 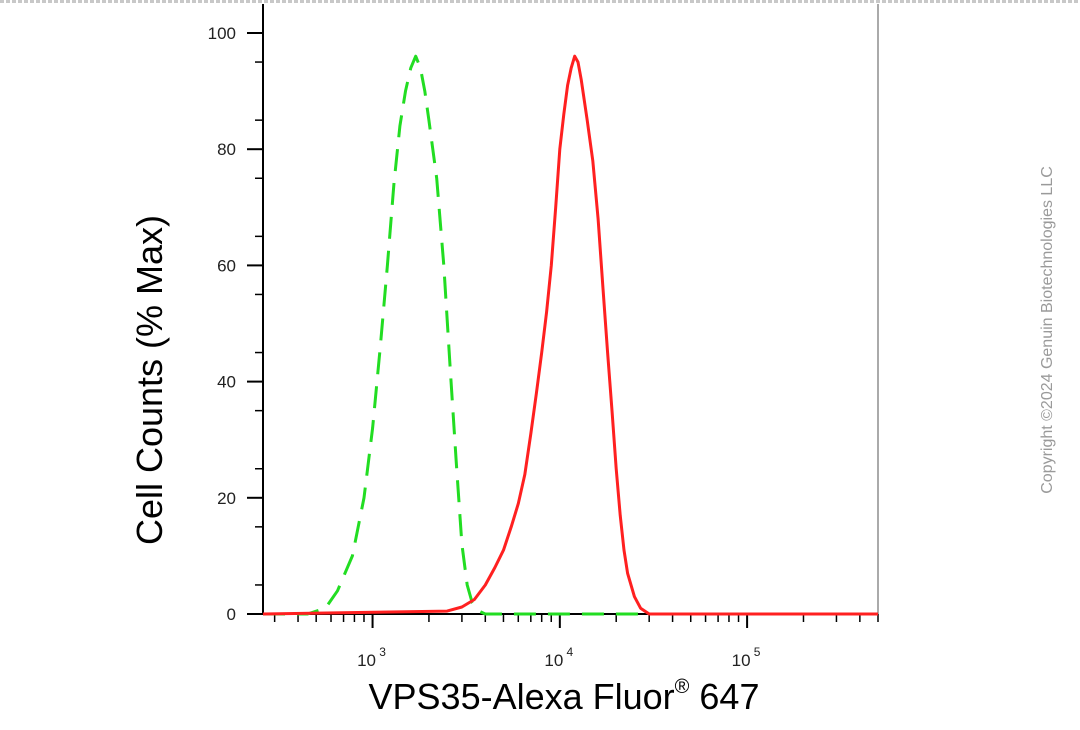 What do you see at coordinates (231, 614) in the screenshot?
I see `y-tick-label: 0` at bounding box center [231, 614].